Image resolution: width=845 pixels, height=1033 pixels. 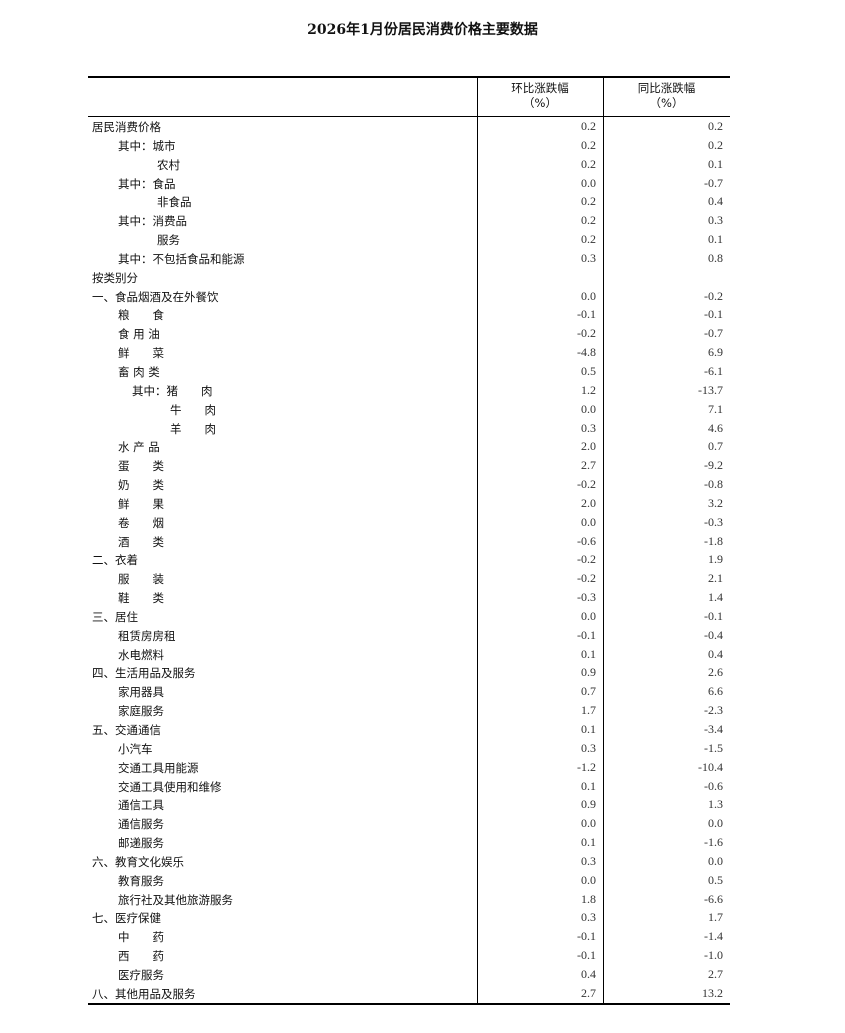 I want to click on header-yoy-label: 同比涨跌幅, so click(x=666, y=88).